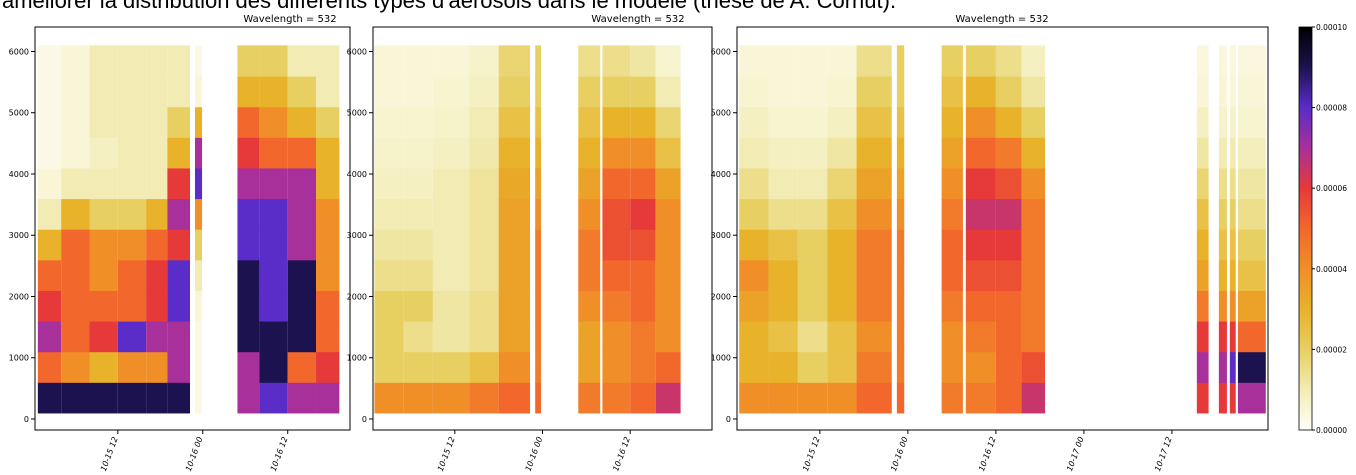  I want to click on colorbar-tick-label: 0.00000, so click(1331, 430).